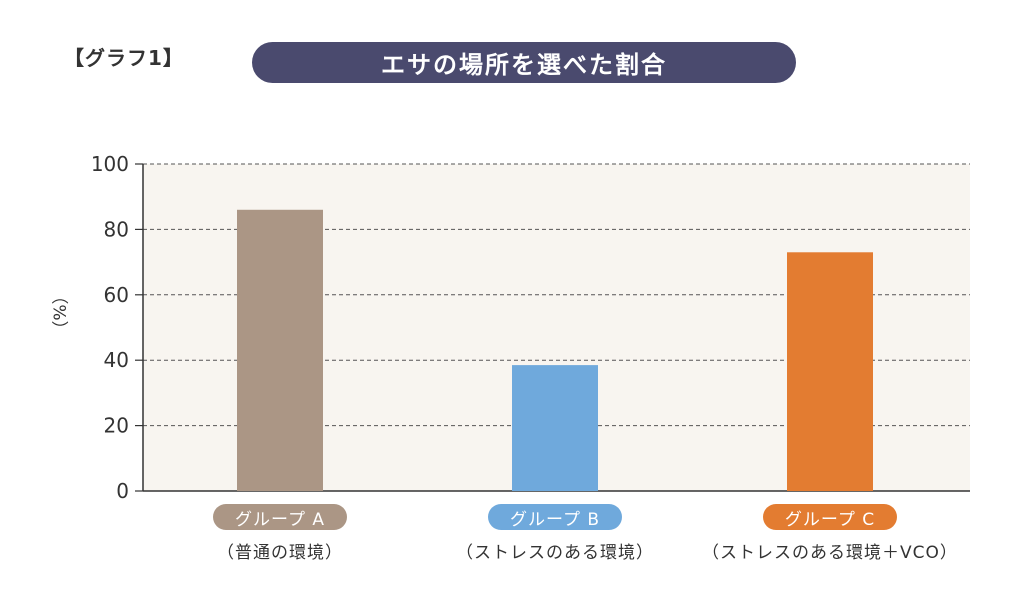  Describe the element at coordinates (830, 517) in the screenshot. I see `category-label: グループ C` at that location.